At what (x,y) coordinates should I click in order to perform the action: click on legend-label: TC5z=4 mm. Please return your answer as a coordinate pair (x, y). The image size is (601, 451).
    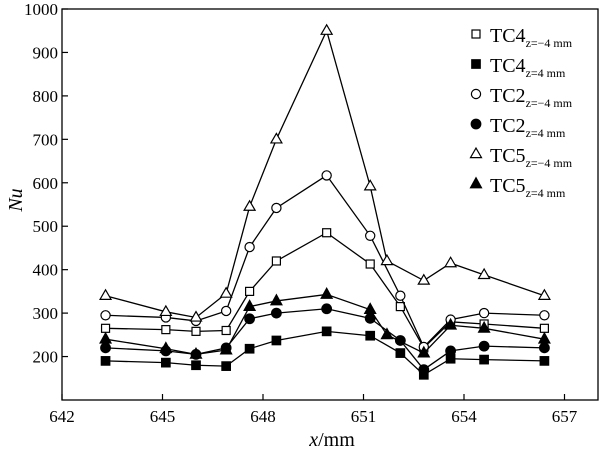
    Looking at the image, I should click on (528, 187).